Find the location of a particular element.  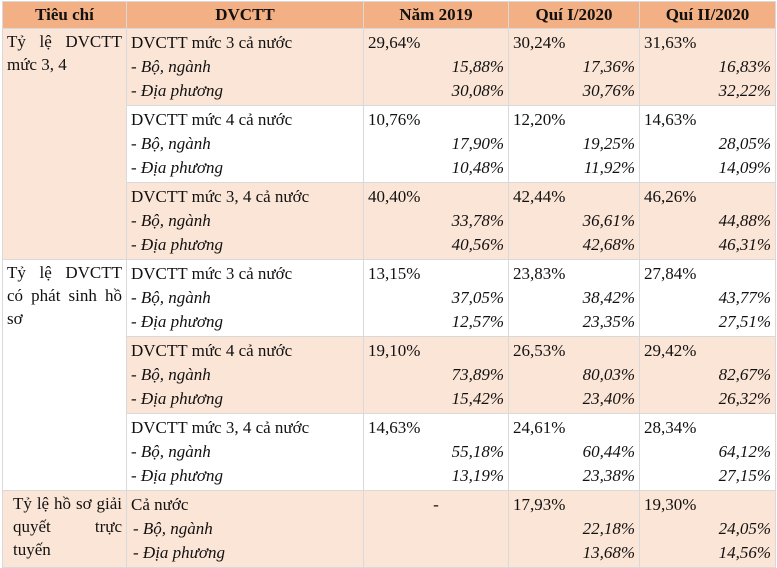

value: 82,67% is located at coordinates (744, 374).